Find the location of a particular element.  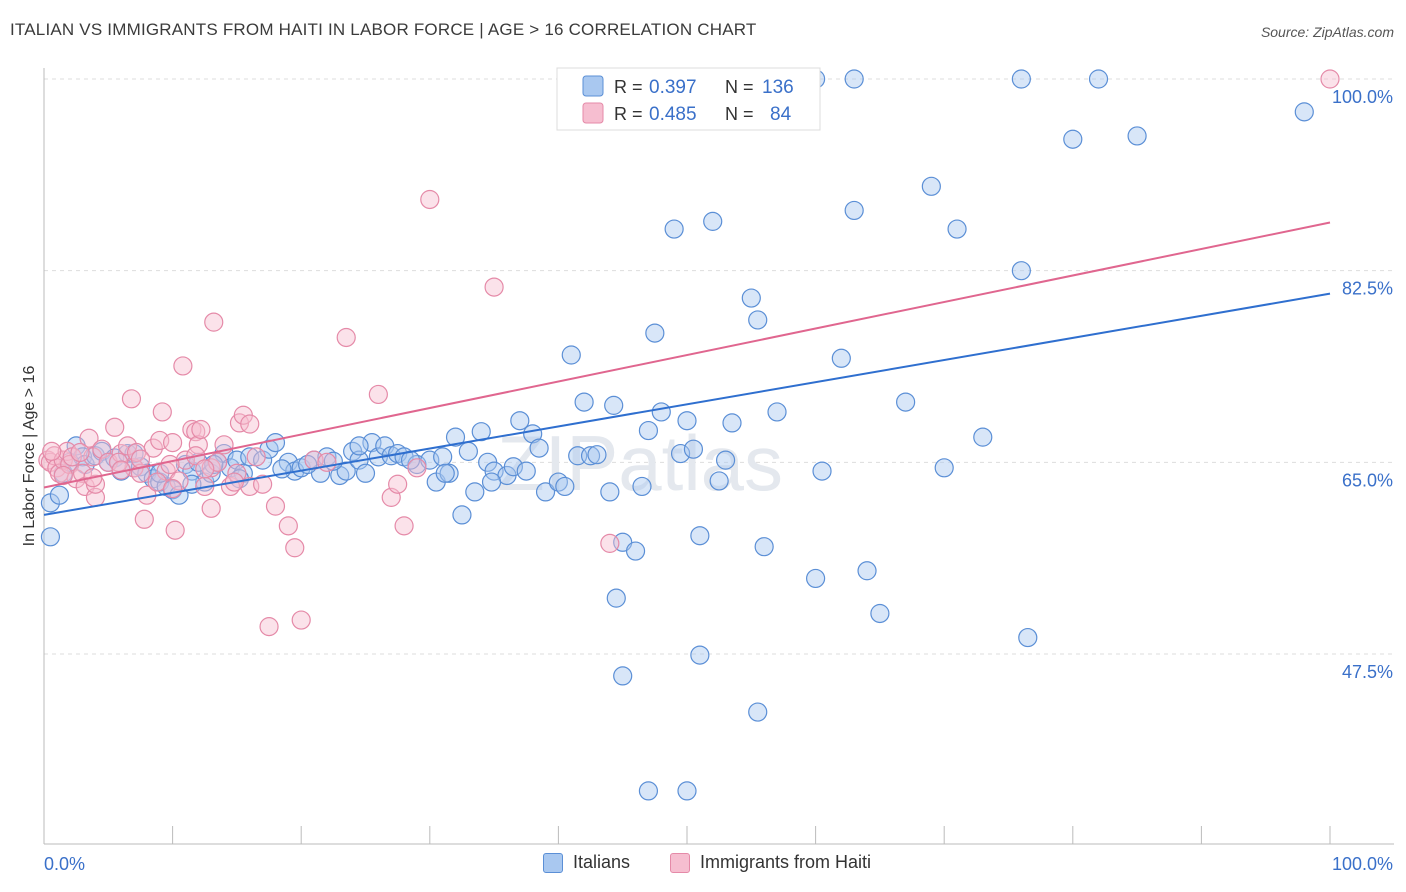

x-tick-labels: 0.0% 100.0% is located at coordinates (718, 864).